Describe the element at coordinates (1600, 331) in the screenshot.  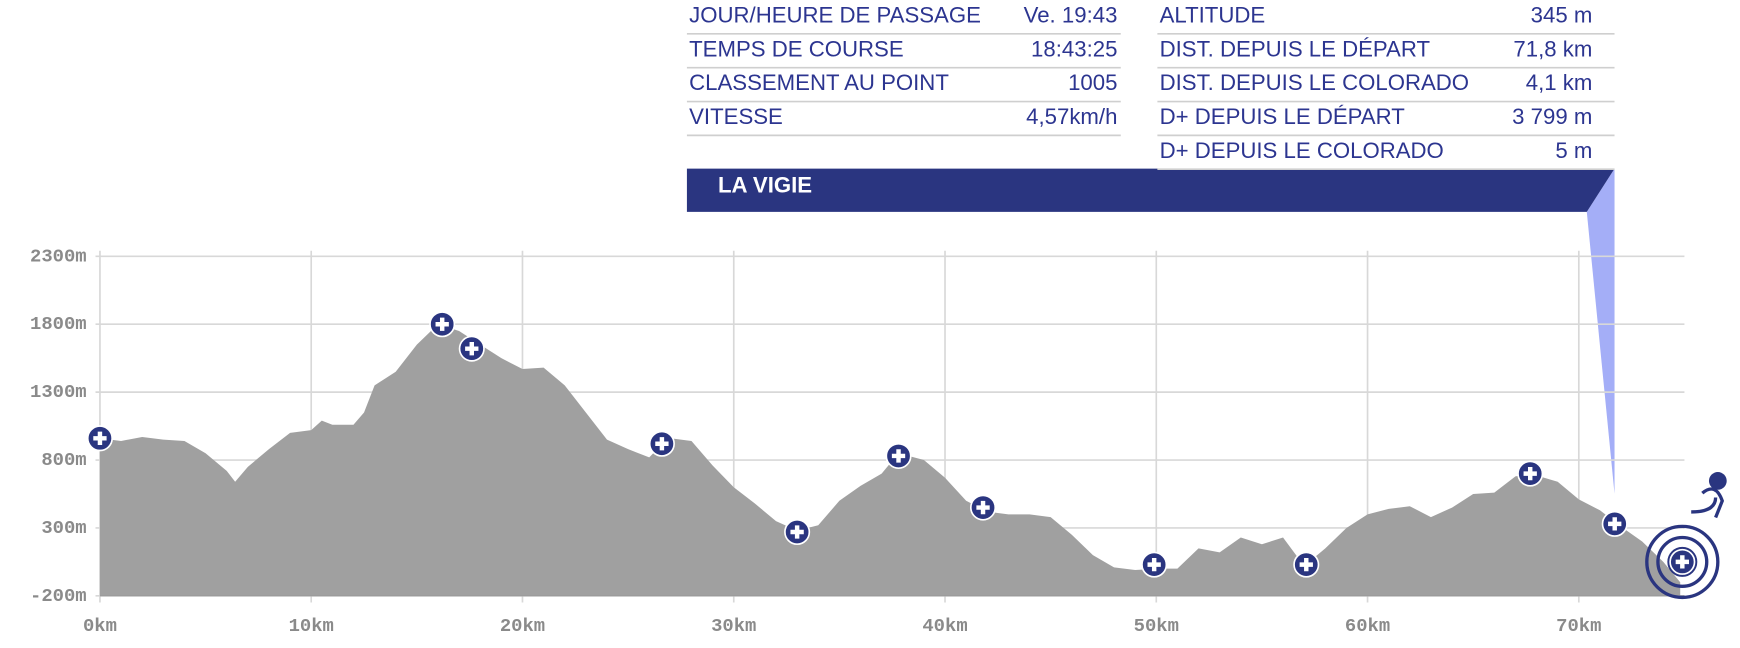
I see `connector` at that location.